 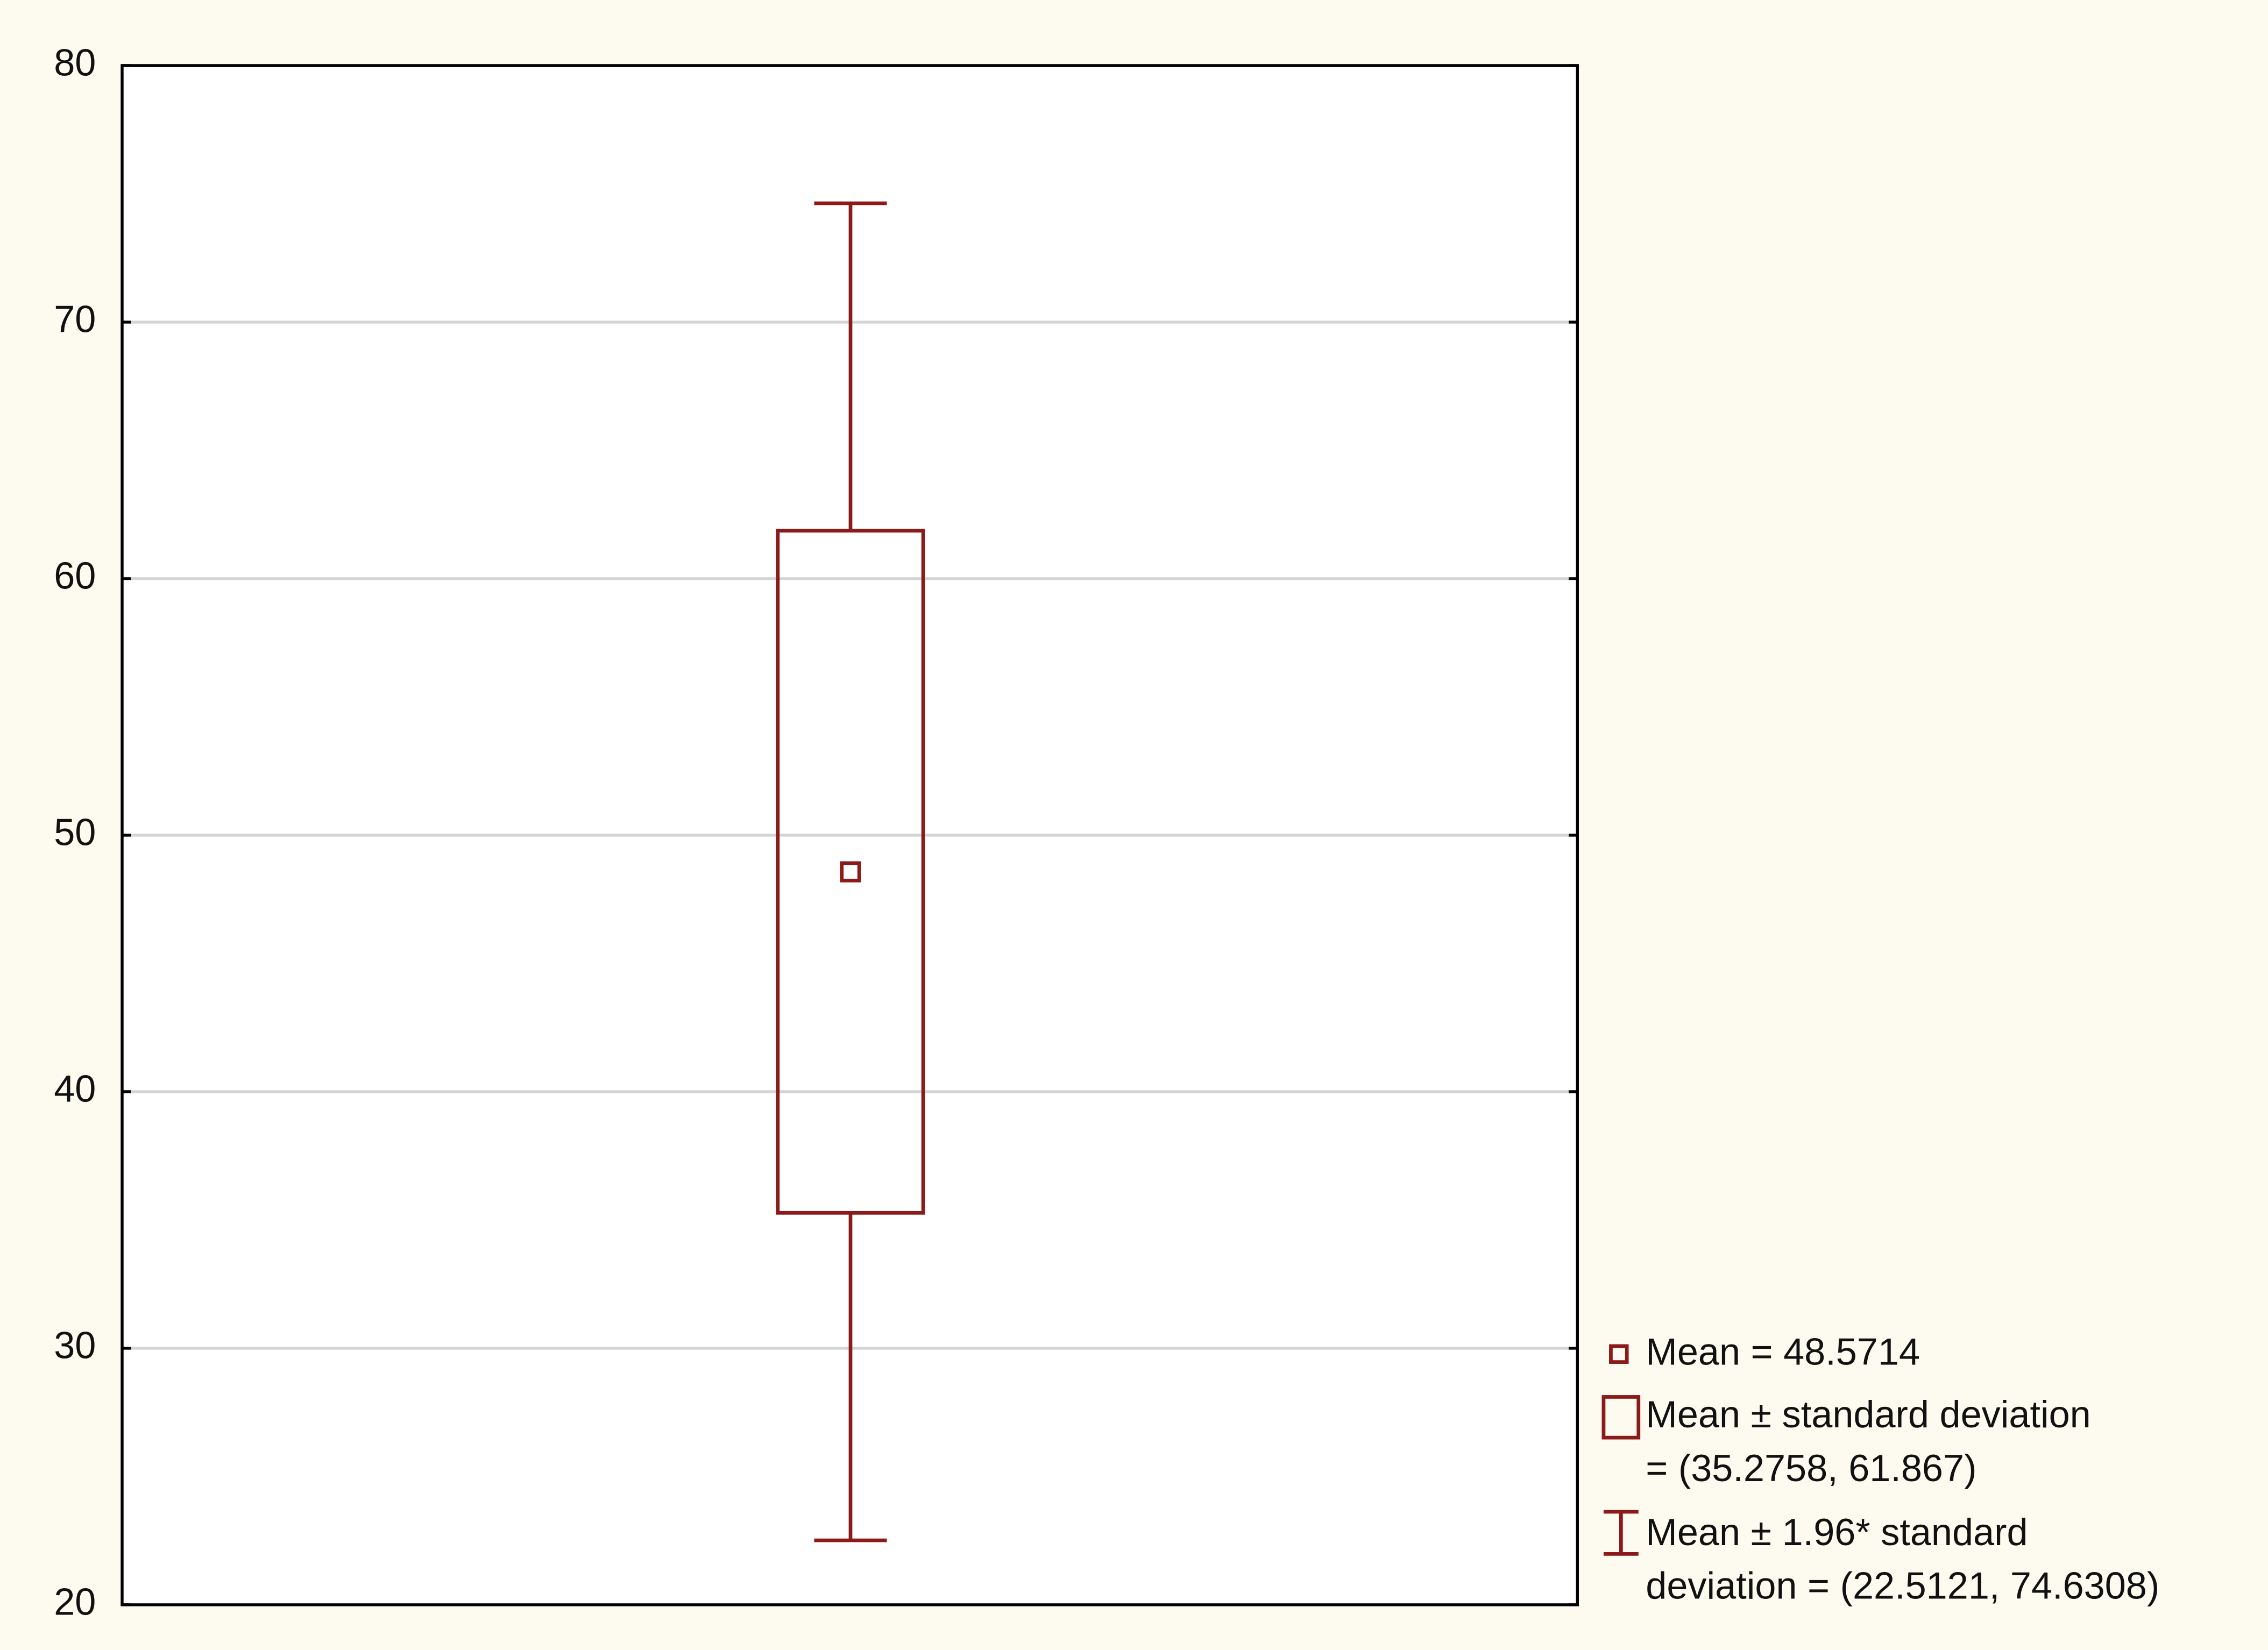 I want to click on legend-label: Mean = 48.5714, so click(x=1783, y=1352).